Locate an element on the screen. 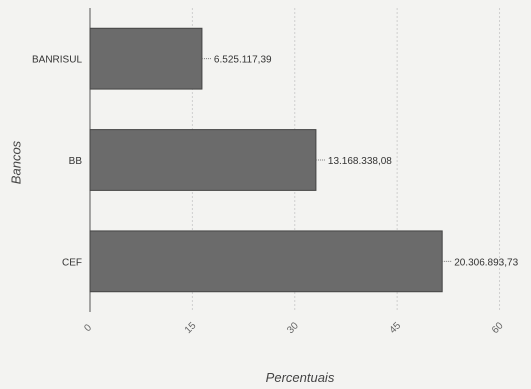  x-axis-title: Percentuais is located at coordinates (300, 377).